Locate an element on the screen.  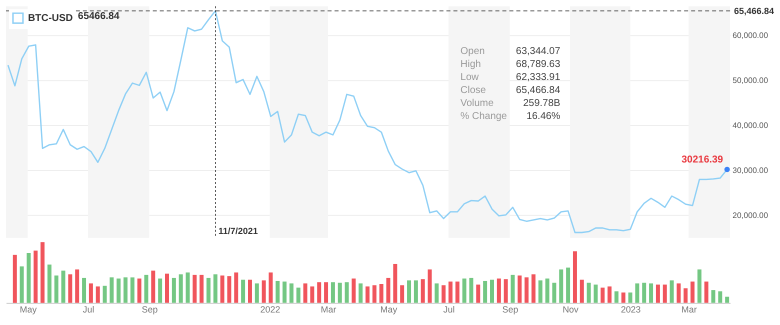
ref-line-label: 65,466.84 is located at coordinates (754, 11).